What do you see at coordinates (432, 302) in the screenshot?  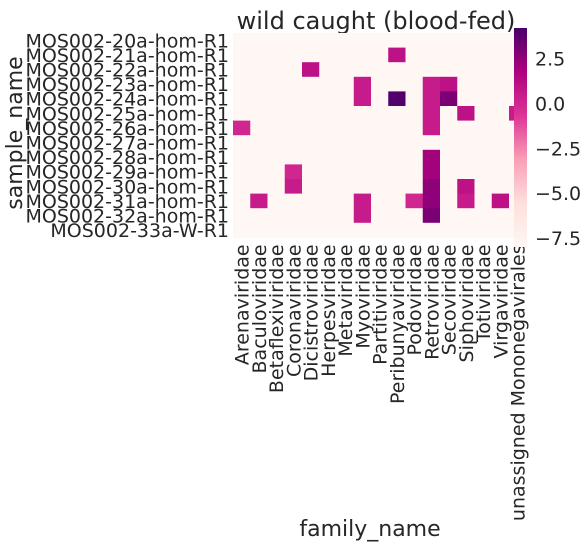 I see `x-tick-label: Retroviridae` at bounding box center [432, 302].